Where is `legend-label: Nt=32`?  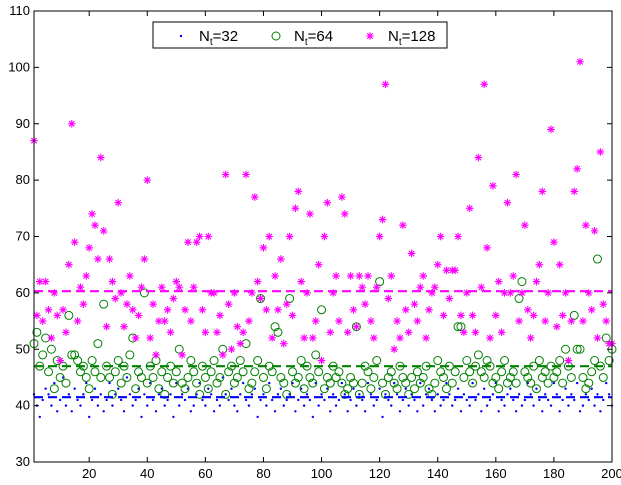
legend-label: Nt=32 is located at coordinates (218, 38).